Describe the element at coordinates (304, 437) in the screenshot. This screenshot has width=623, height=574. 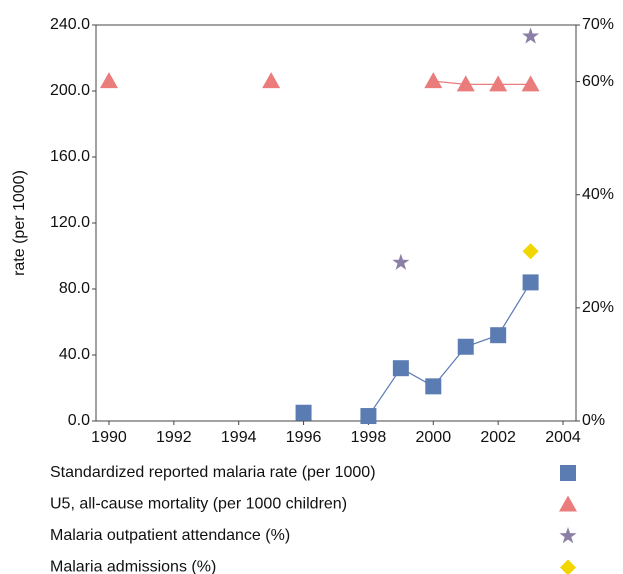
I see `x-tick-label: 1996` at that location.